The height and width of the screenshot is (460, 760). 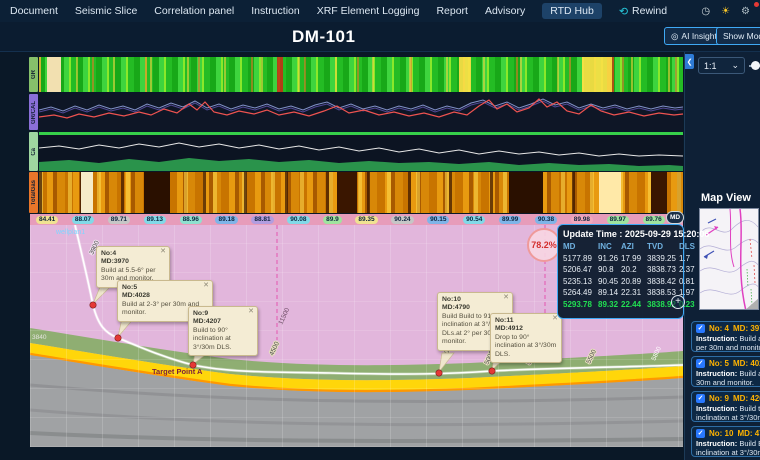 I want to click on path-md-label: 4500, so click(x=274, y=348).